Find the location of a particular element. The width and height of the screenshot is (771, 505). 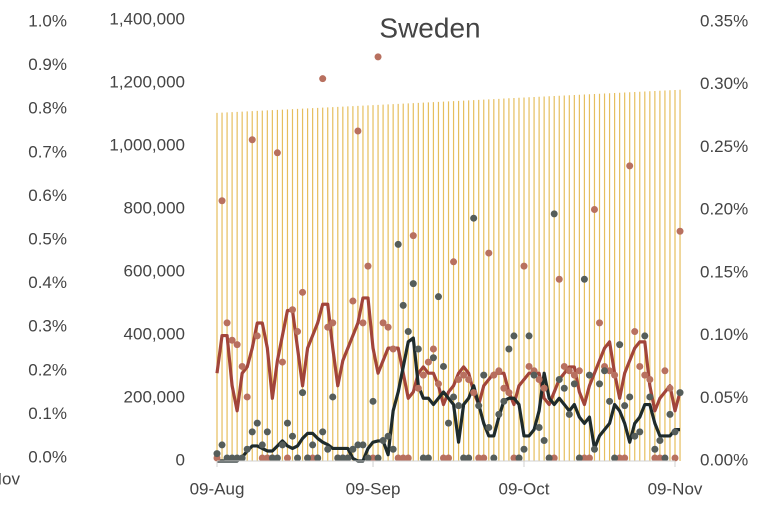

y2ticks-tick-label: 0.20% is located at coordinates (724, 209).